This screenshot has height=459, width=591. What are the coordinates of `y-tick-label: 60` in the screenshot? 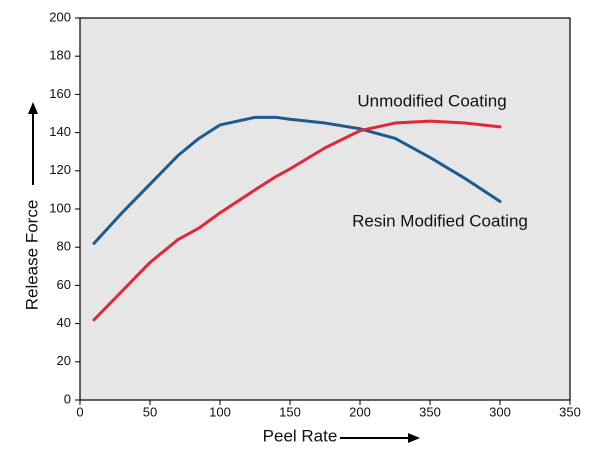 It's located at (64, 284).